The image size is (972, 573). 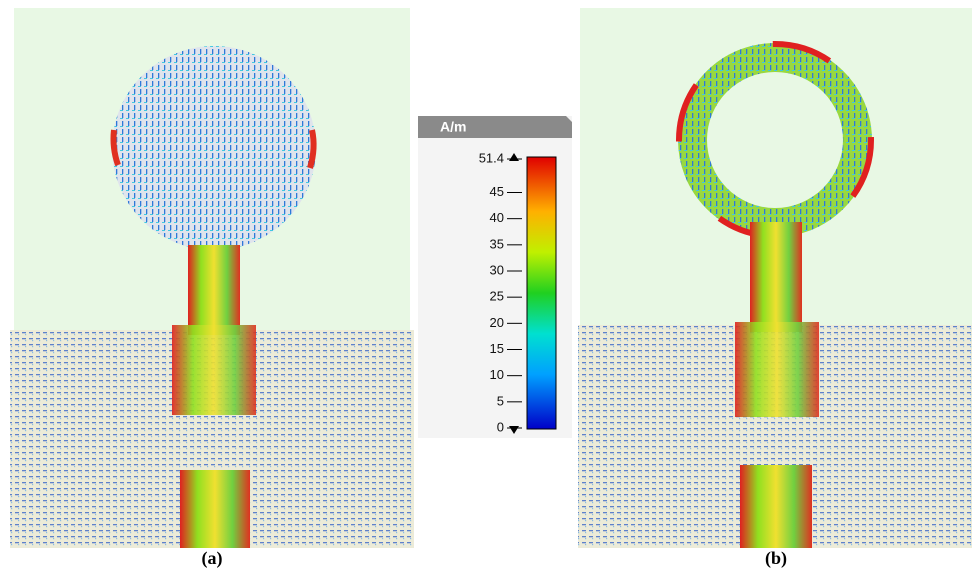 I want to click on tick-label: 0, so click(x=500, y=426).